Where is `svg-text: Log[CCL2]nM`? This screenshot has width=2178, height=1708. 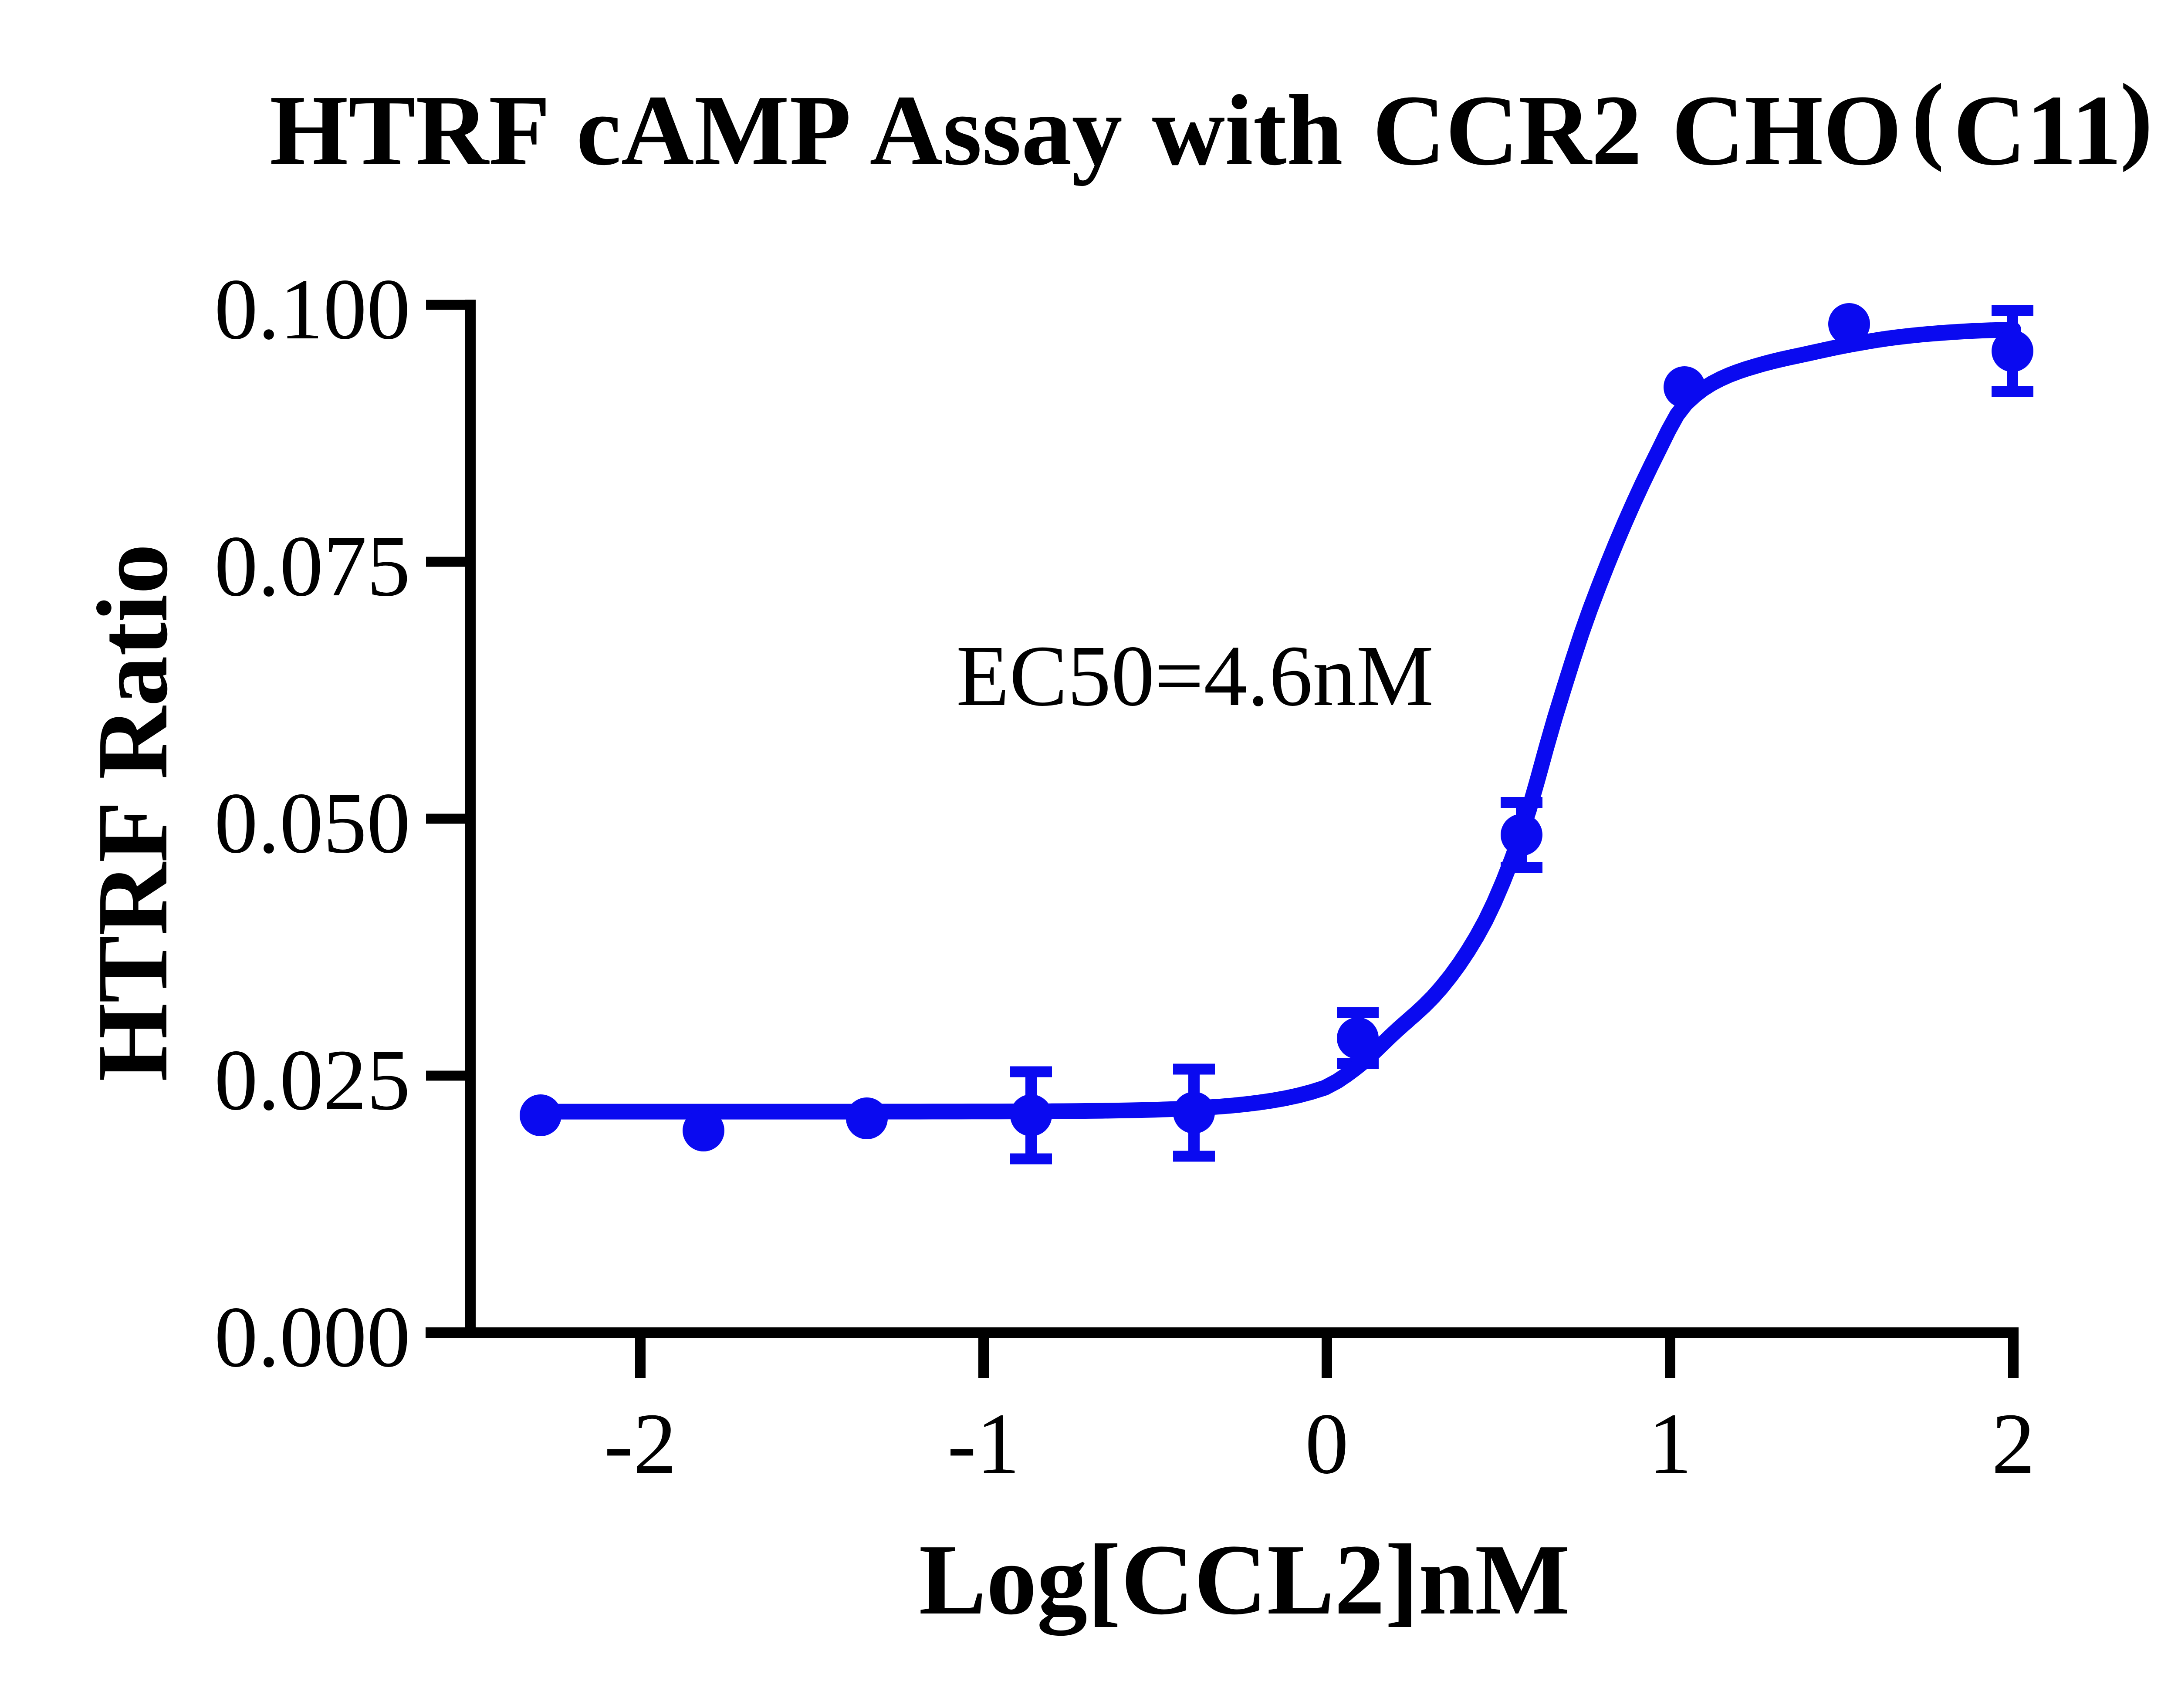 svg-text: Log[CCL2]nM is located at coordinates (1244, 1580).